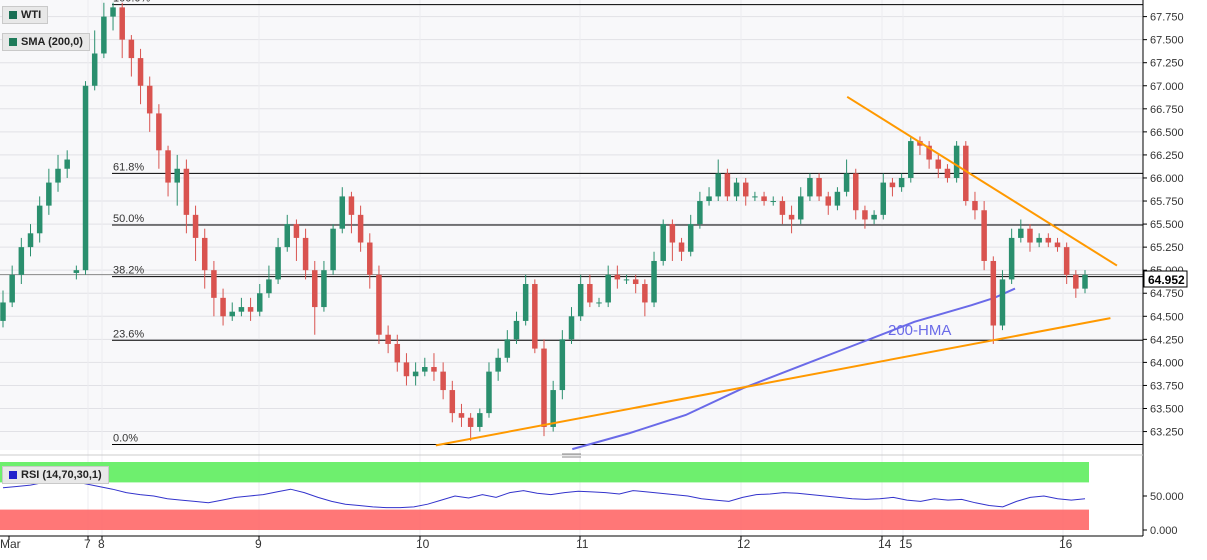 This screenshot has width=1207, height=560. What do you see at coordinates (31, 15) in the screenshot?
I see `symbol-label: WTI` at bounding box center [31, 15].